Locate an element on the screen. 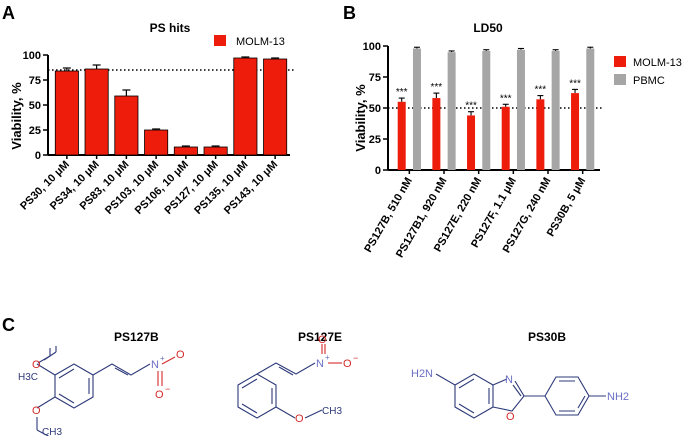 The height and width of the screenshot is (436, 685). ps127e-oxygen-2: O is located at coordinates (347, 364).